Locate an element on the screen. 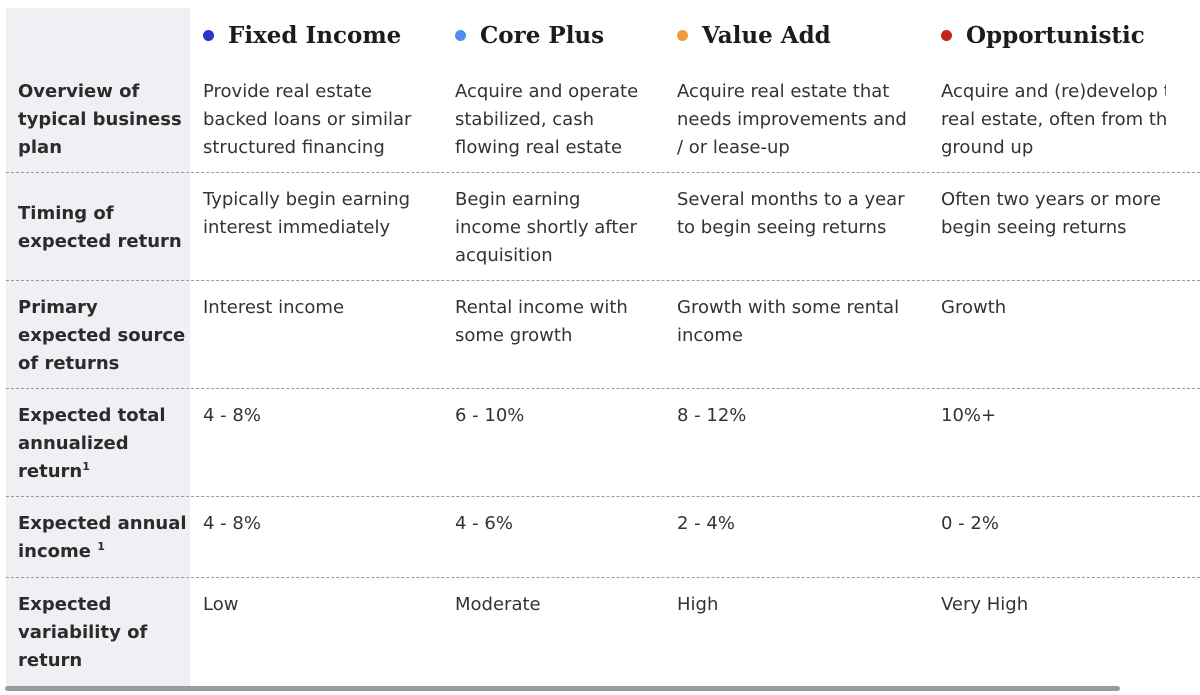  column-header-label: Opportunistic is located at coordinates (1055, 35).